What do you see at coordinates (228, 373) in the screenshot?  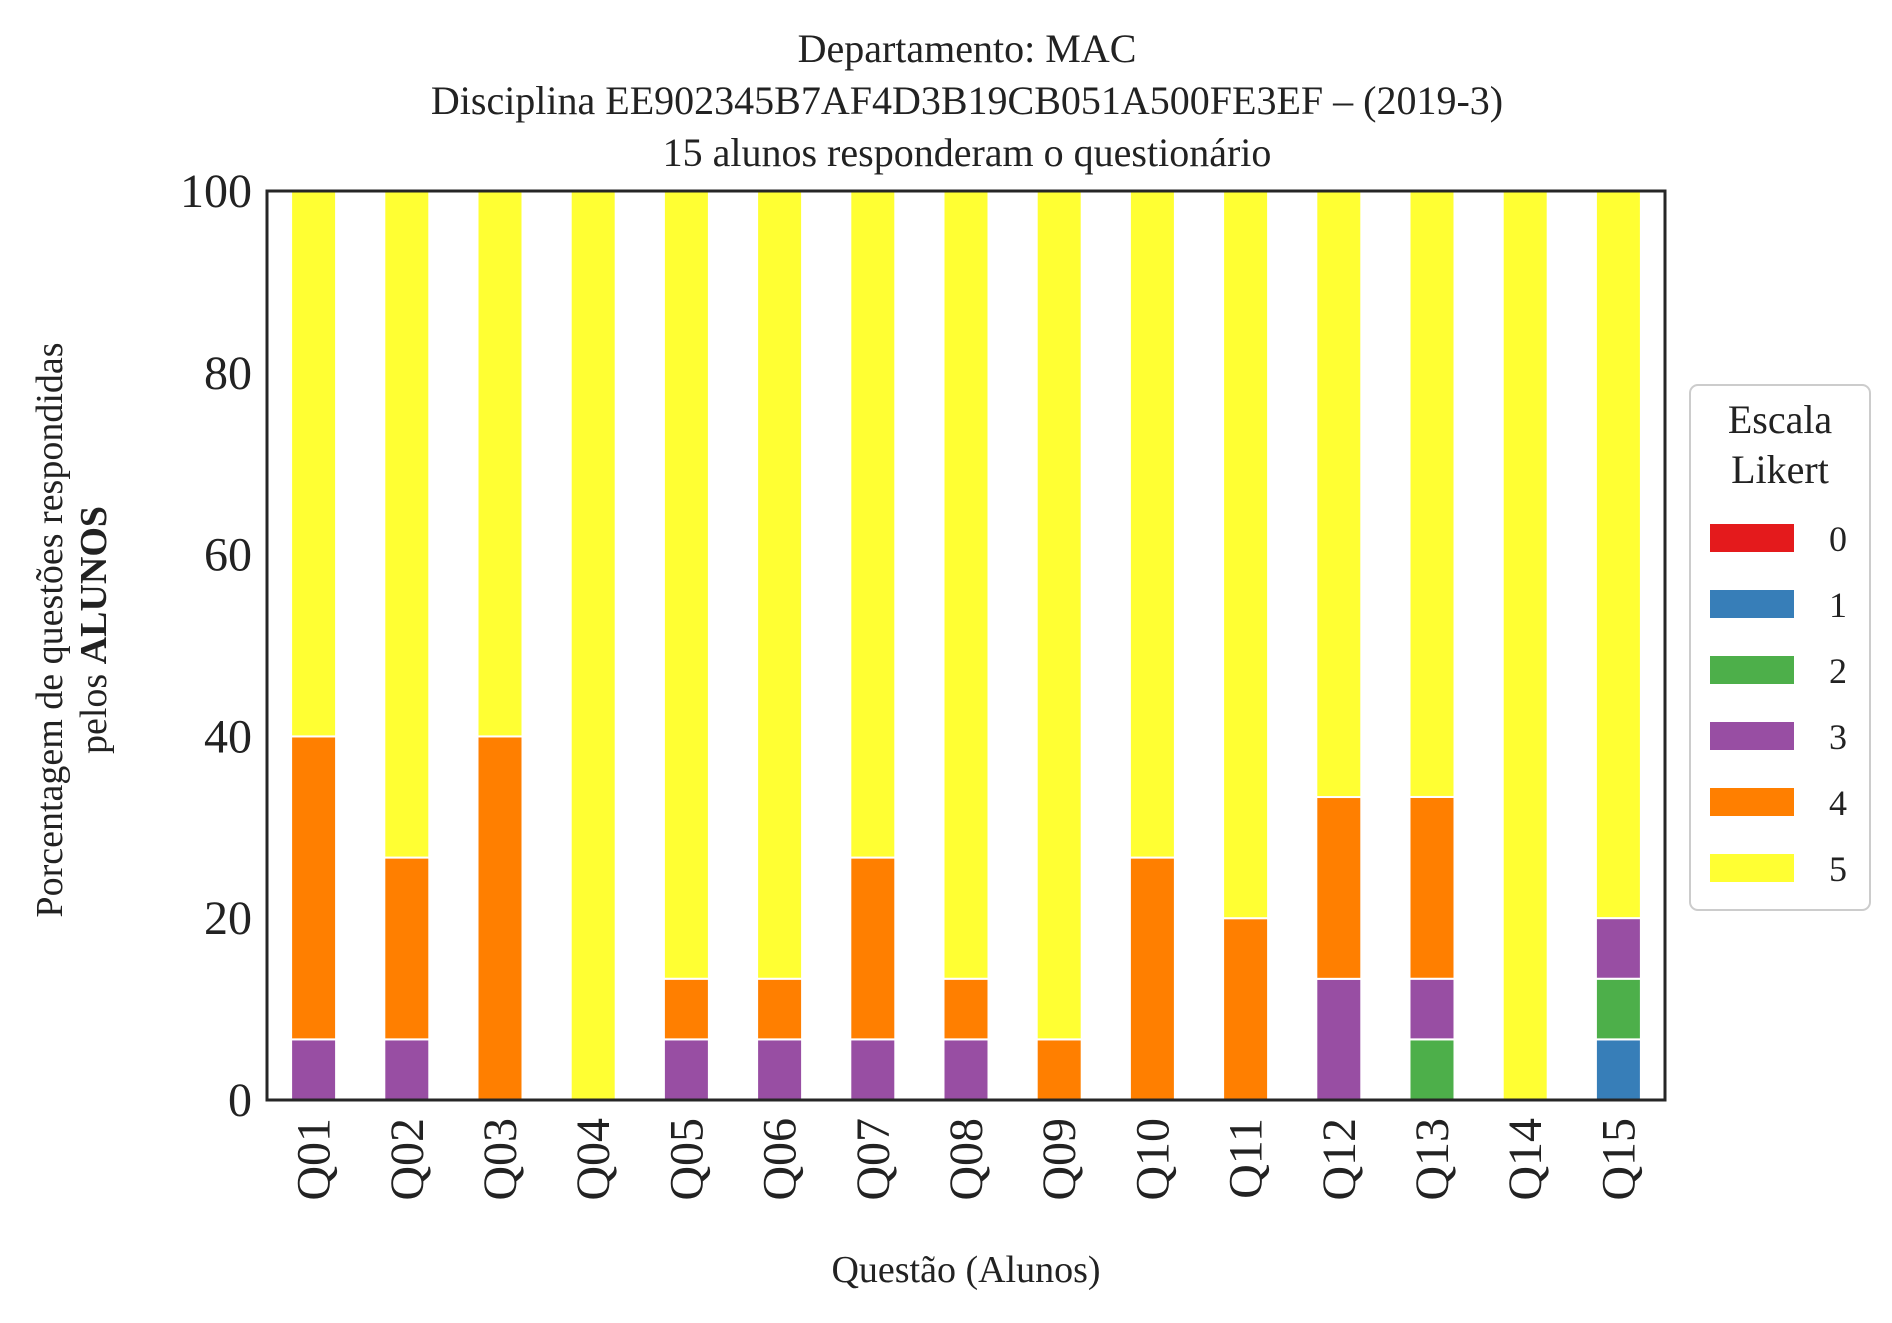 I see `y-tick-label: 80` at bounding box center [228, 373].